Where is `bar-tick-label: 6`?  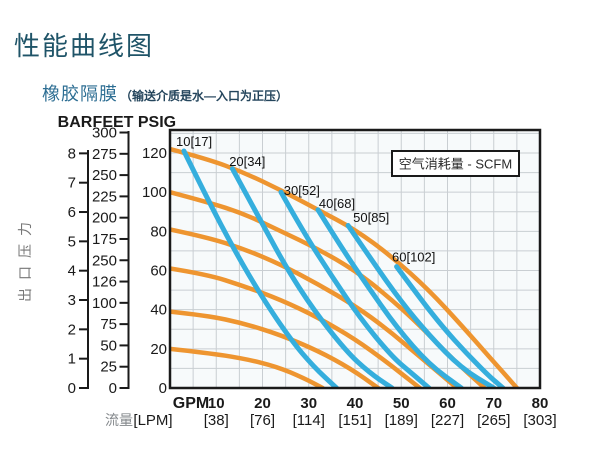 bar-tick-label: 6 is located at coordinates (72, 212).